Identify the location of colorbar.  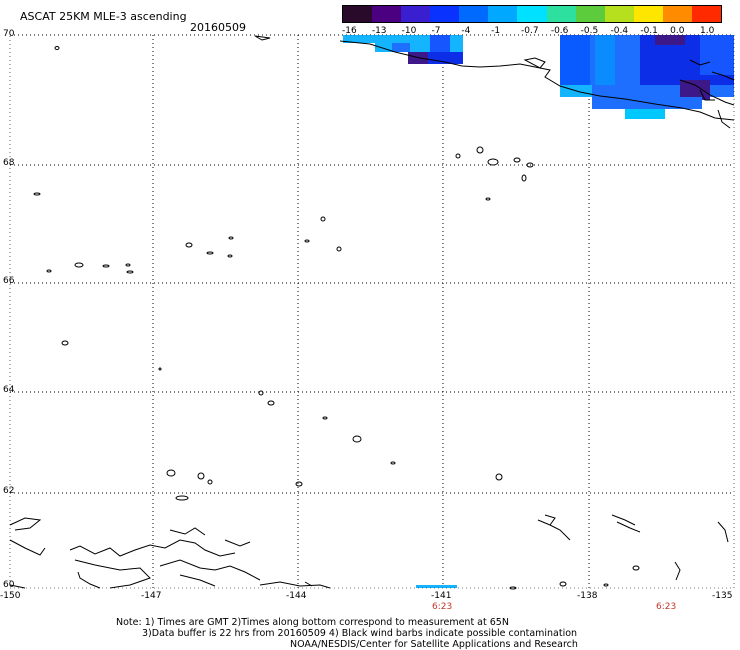
(532, 14).